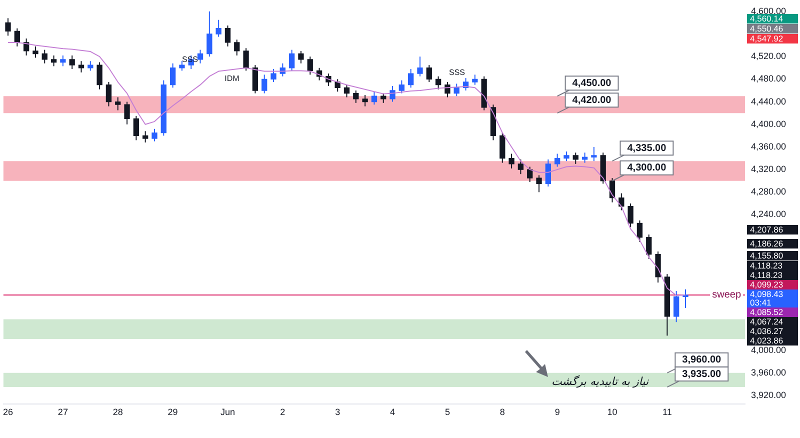 The height and width of the screenshot is (438, 800). I want to click on text: 4,186.26, so click(767, 243).